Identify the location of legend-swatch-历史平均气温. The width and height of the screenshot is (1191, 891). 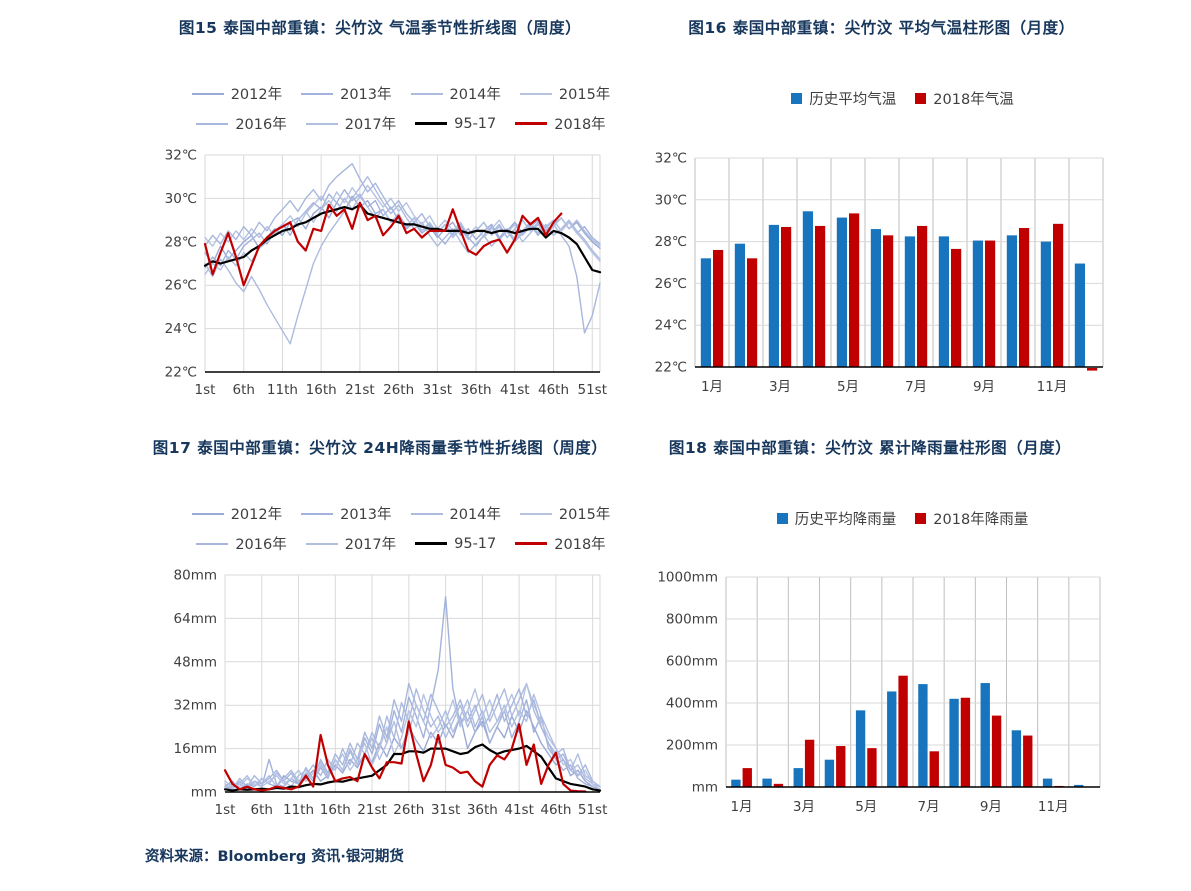
(797, 98).